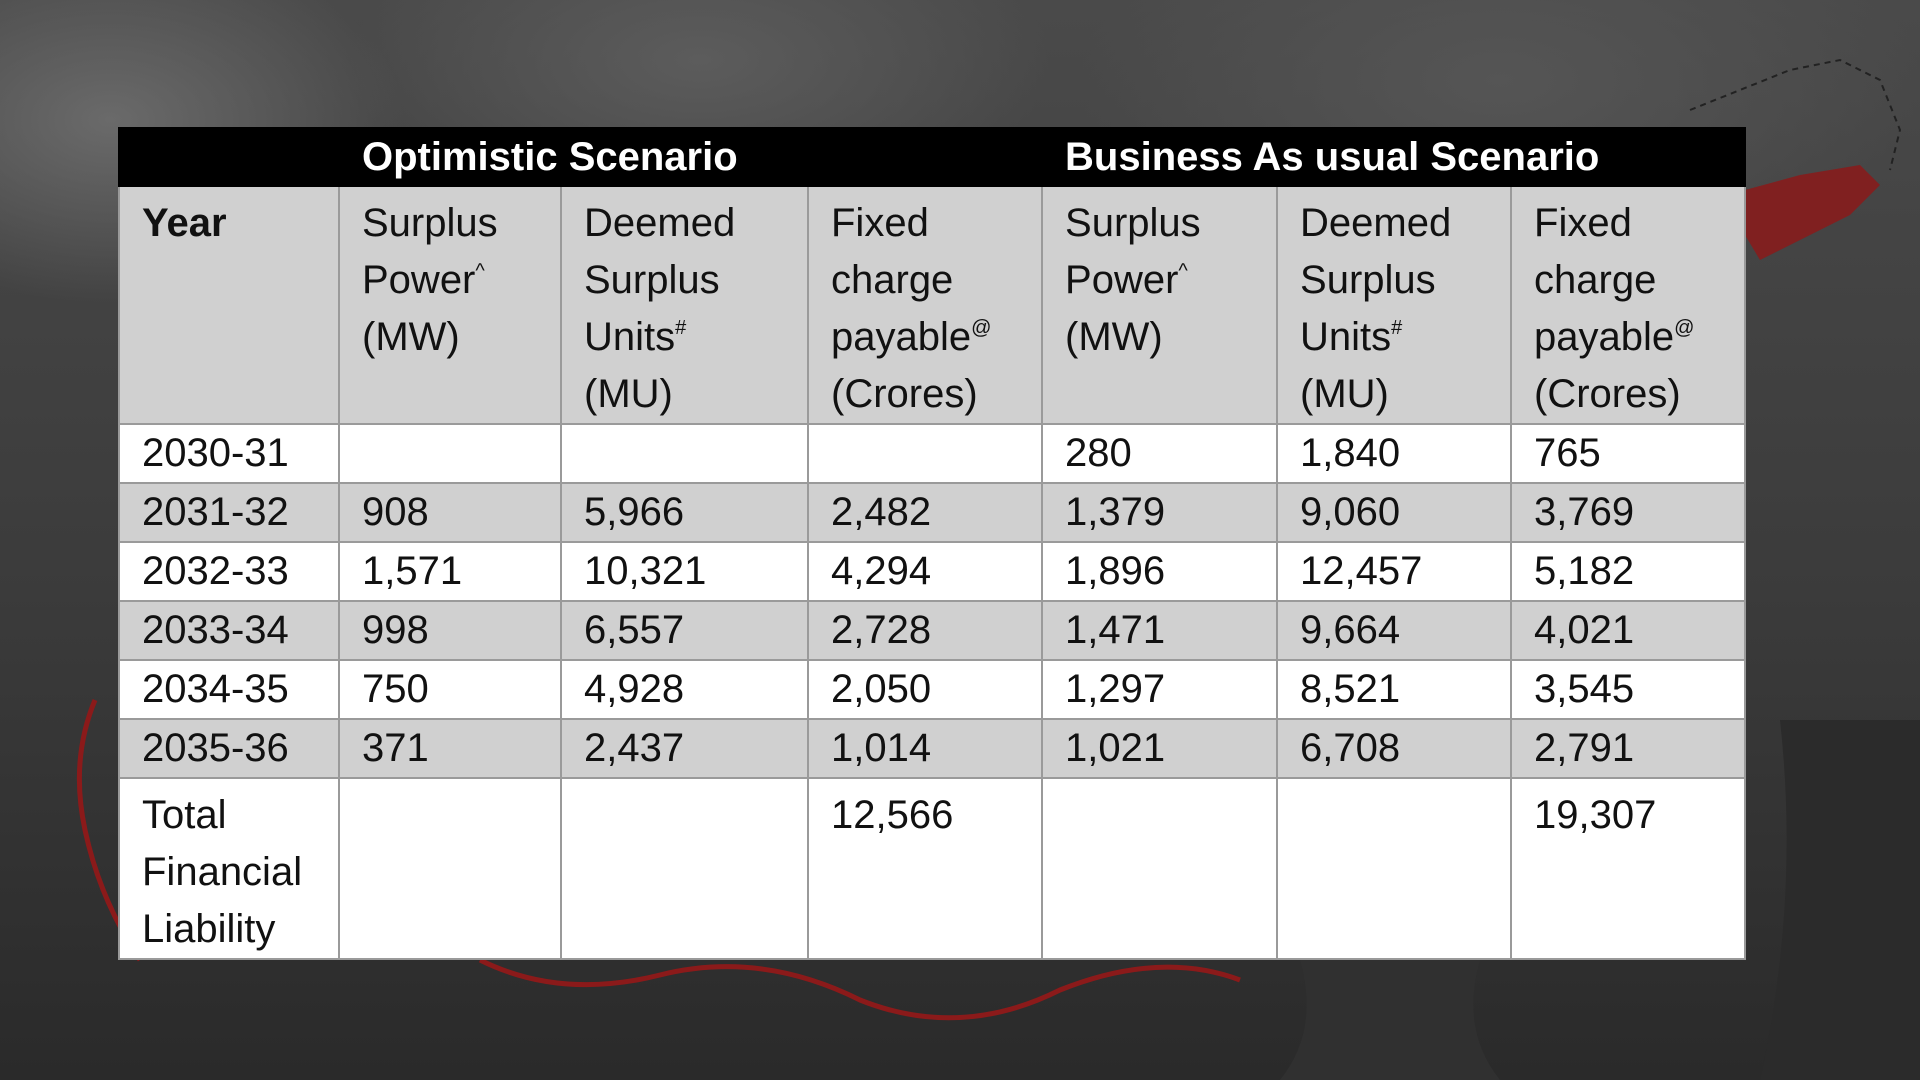  Describe the element at coordinates (684, 689) in the screenshot. I see `cell-opt-deemed-units: 4,928` at that location.